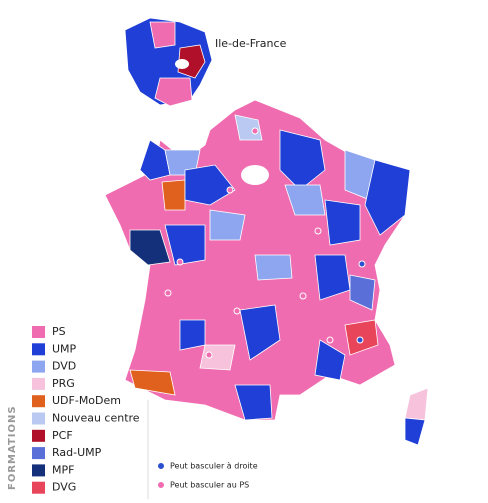 The image size is (488, 503). I want to click on legend-label: PCF, so click(62, 435).